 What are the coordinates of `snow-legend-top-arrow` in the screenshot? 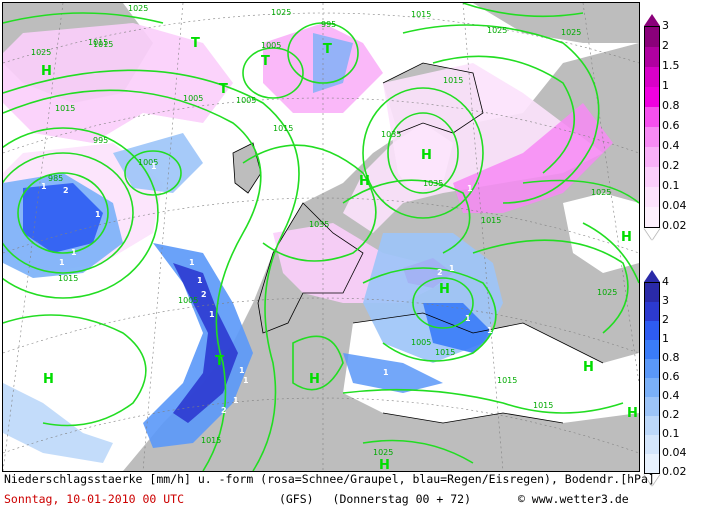 It's located at (652, 20).